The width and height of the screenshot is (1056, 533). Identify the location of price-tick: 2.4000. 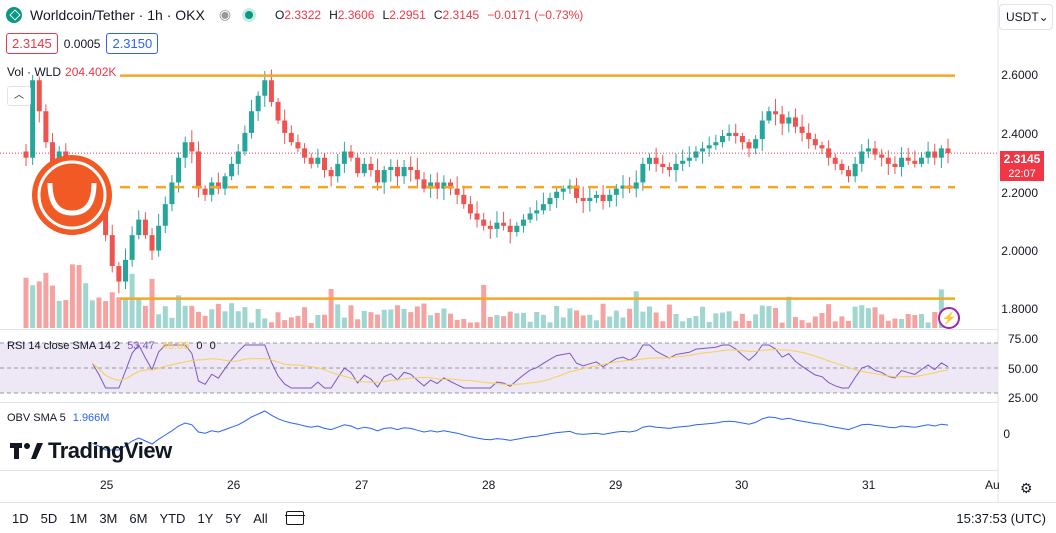
(1019, 134).